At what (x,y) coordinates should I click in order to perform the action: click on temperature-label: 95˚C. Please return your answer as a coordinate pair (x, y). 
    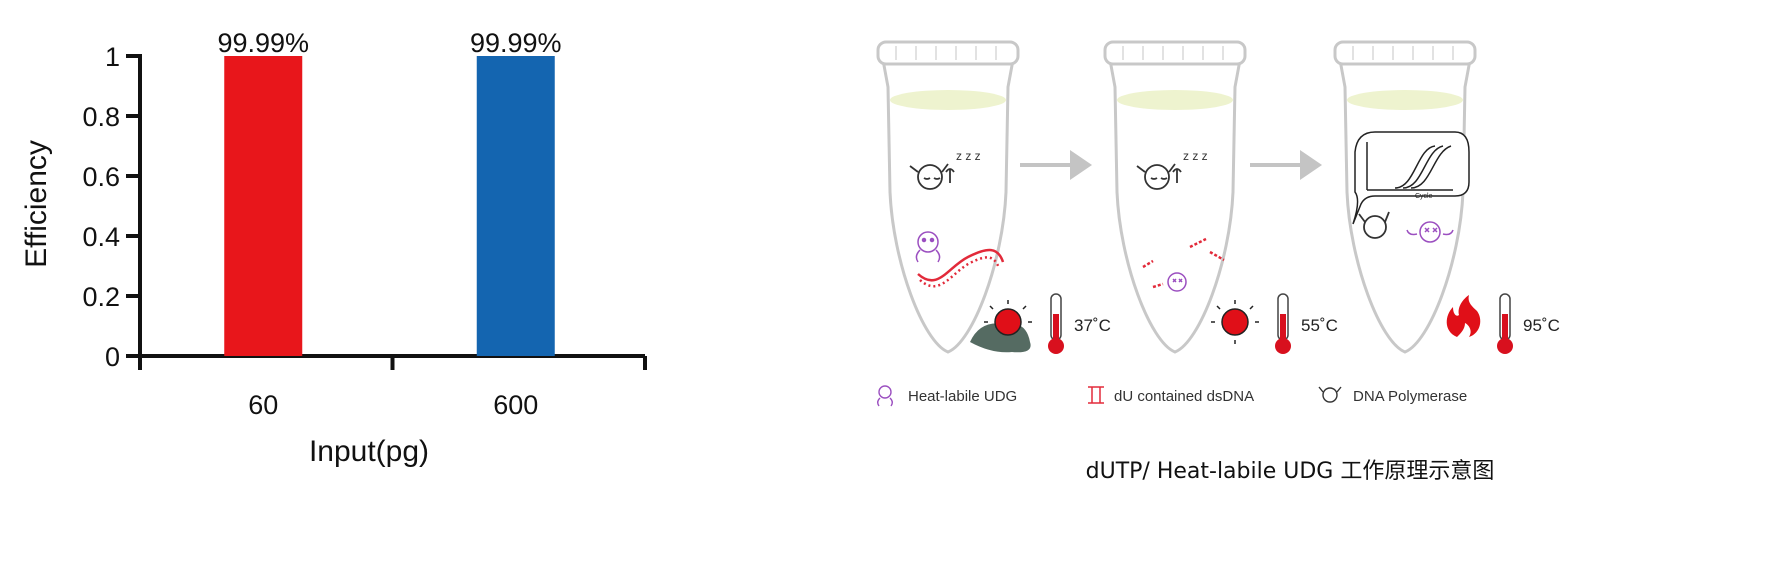
    Looking at the image, I should click on (1541, 325).